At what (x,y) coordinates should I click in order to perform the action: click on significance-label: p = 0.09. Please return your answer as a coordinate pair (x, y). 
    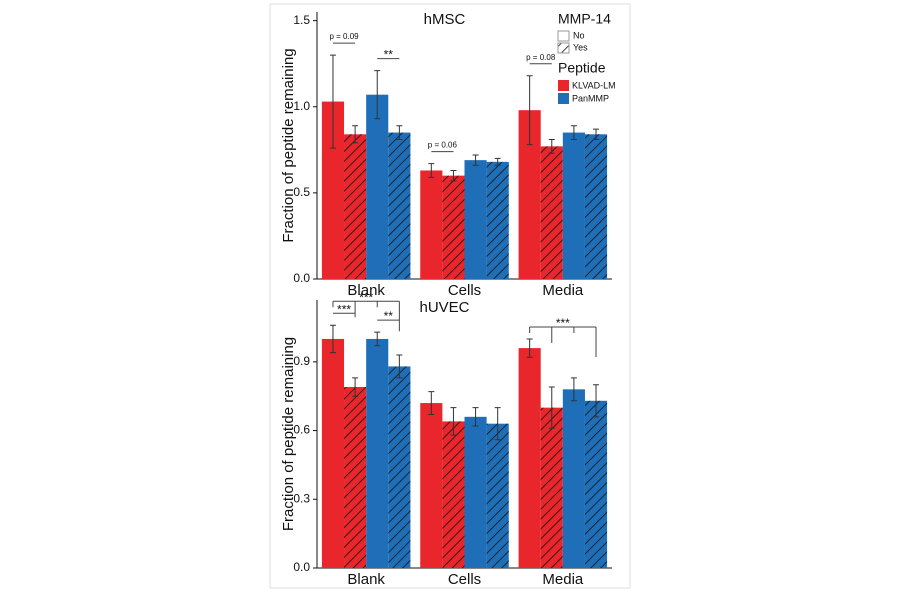
    Looking at the image, I should click on (344, 36).